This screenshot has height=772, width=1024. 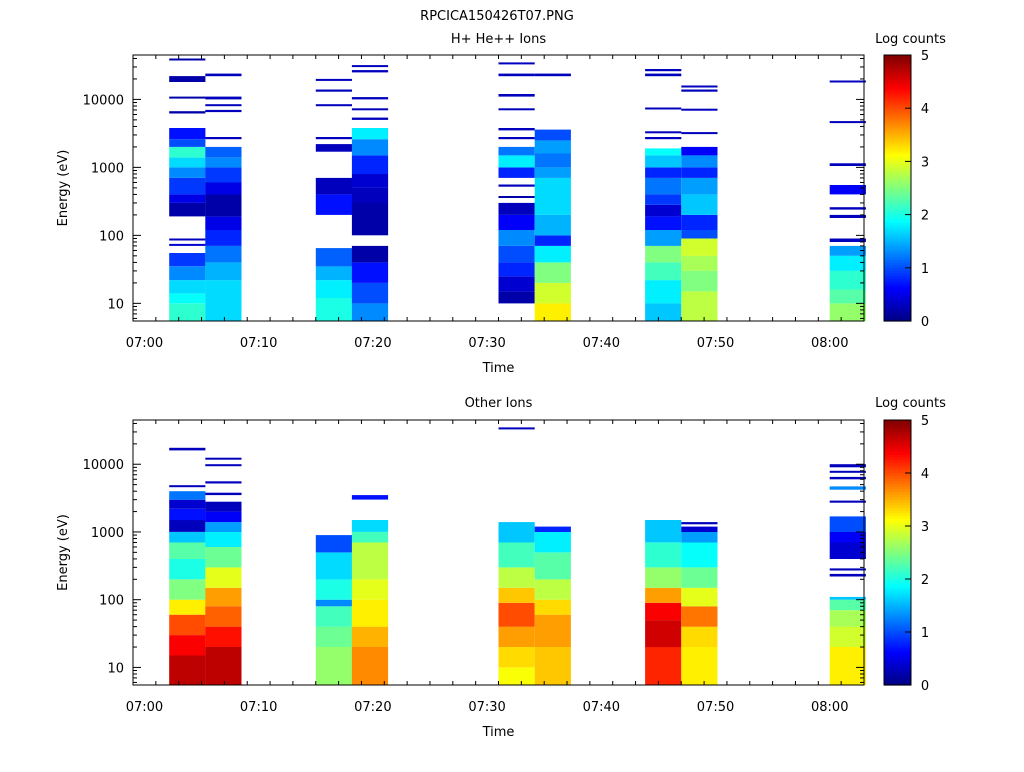 I want to click on colorbar-tick-label: 1, so click(x=925, y=633).